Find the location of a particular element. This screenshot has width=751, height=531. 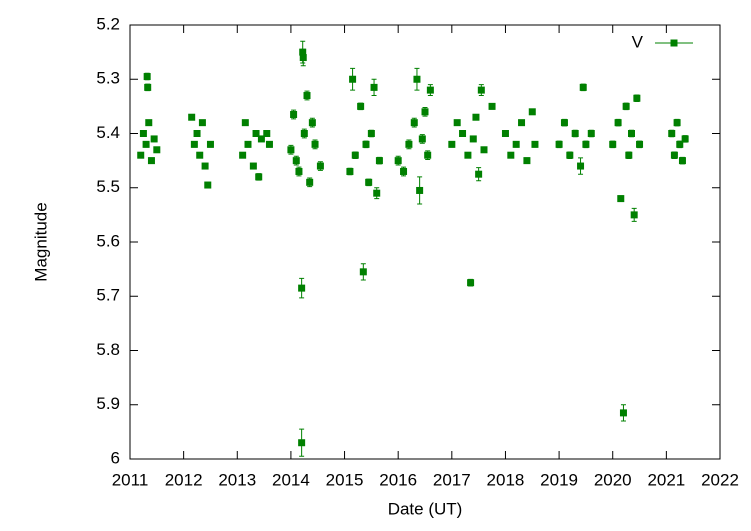

x-tick-label: 2015 is located at coordinates (345, 479).